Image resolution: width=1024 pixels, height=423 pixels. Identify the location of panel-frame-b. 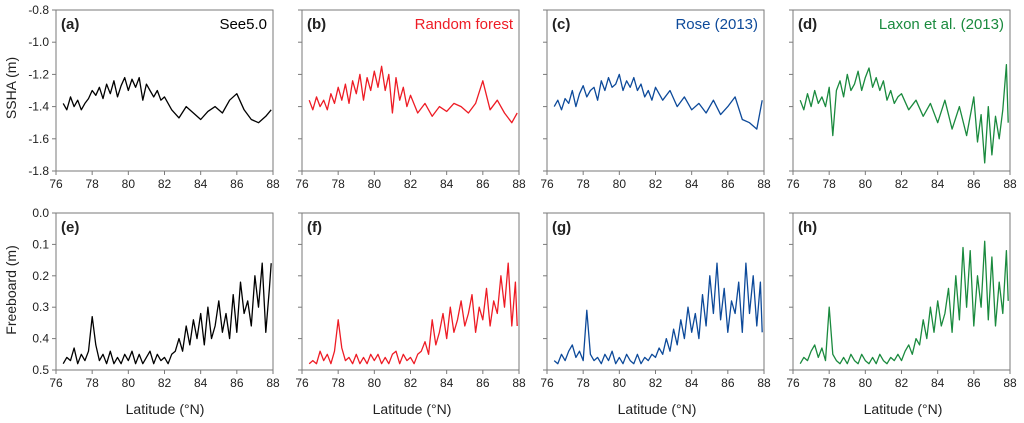
(410, 90).